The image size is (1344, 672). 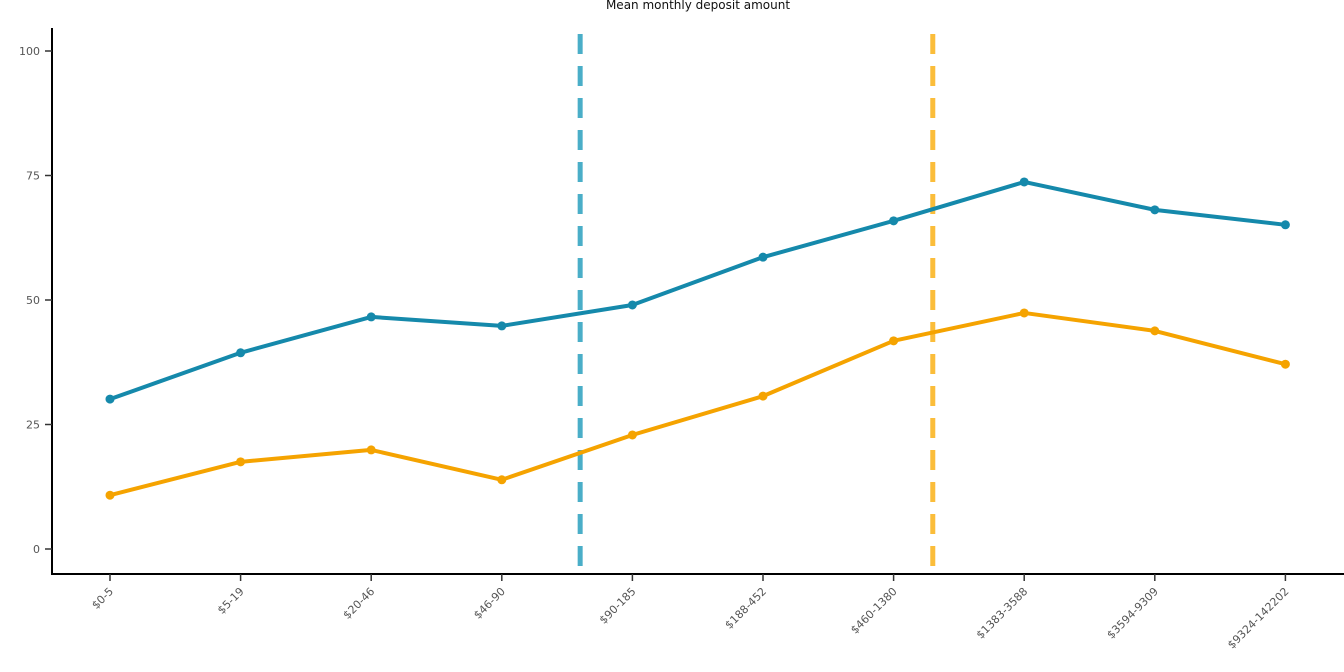 I want to click on x-tick-label: $1383-3588, so click(x=1002, y=613).